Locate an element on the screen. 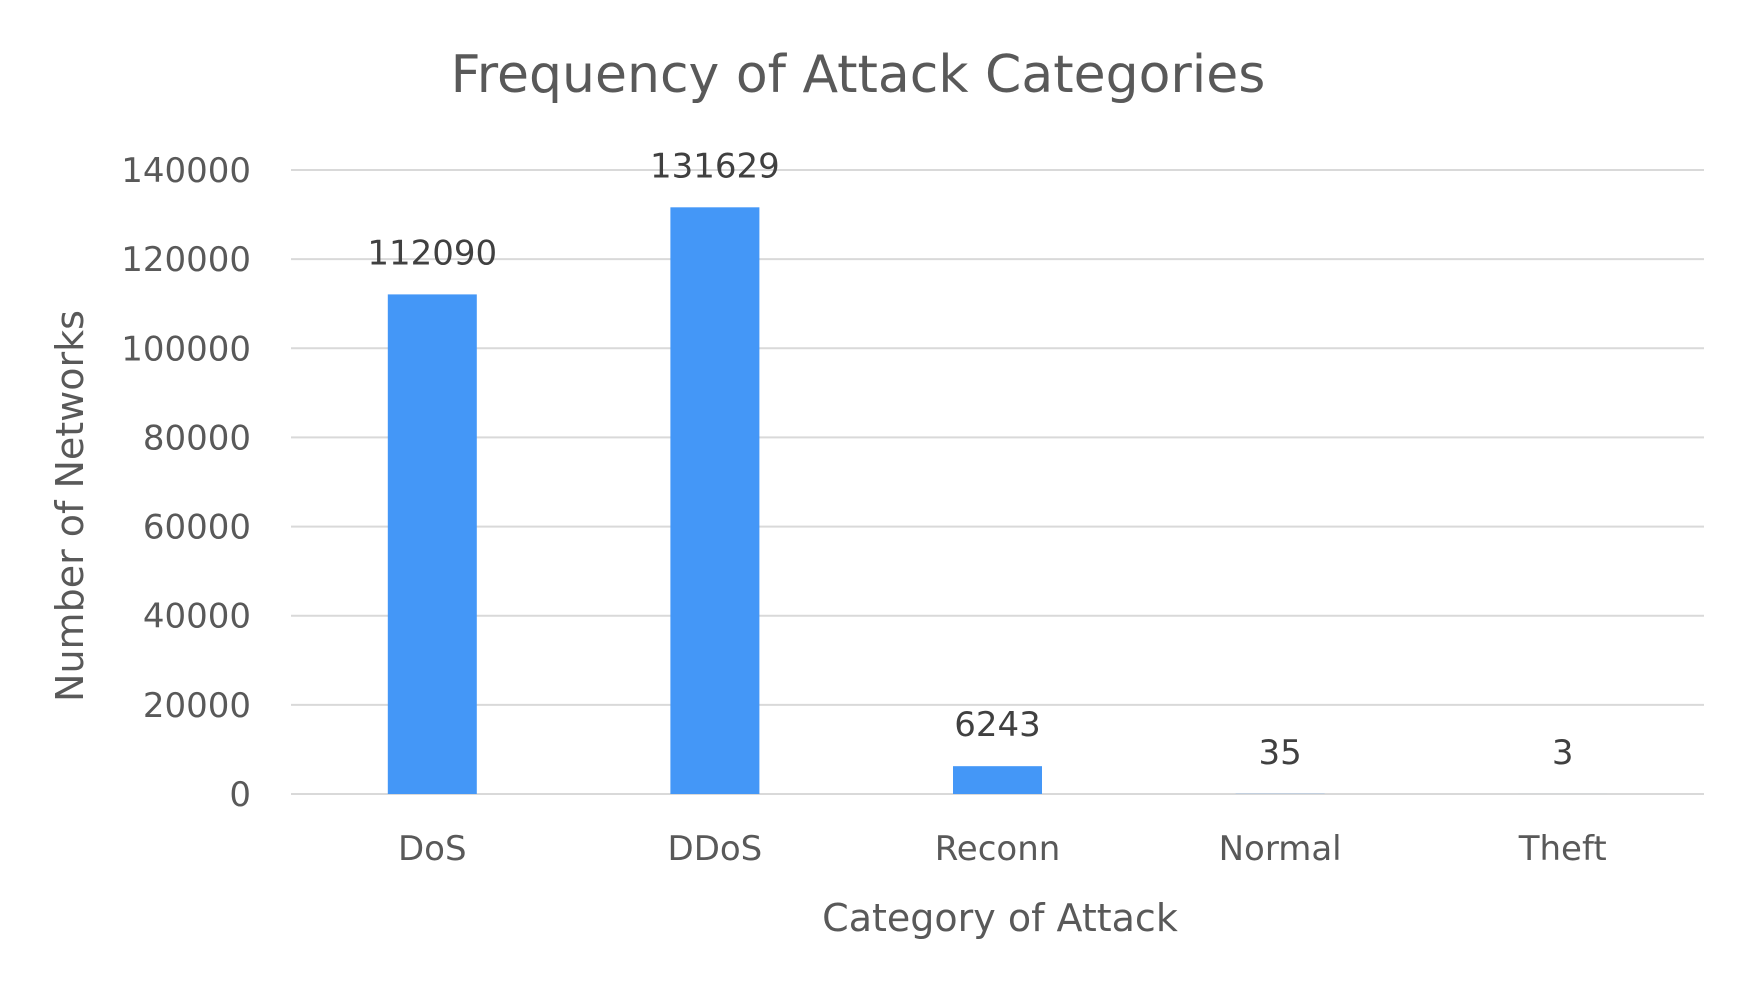 The width and height of the screenshot is (1746, 994). x-tick-label-ddos: DDoS is located at coordinates (715, 849).